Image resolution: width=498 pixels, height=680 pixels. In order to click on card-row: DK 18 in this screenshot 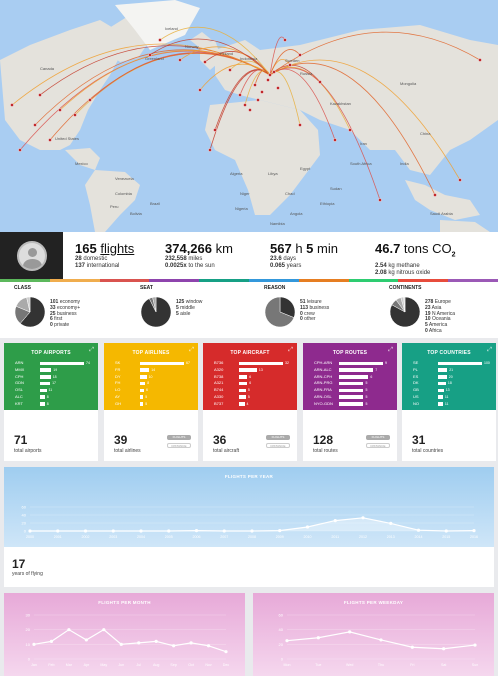, I will do `click(451, 383)`.